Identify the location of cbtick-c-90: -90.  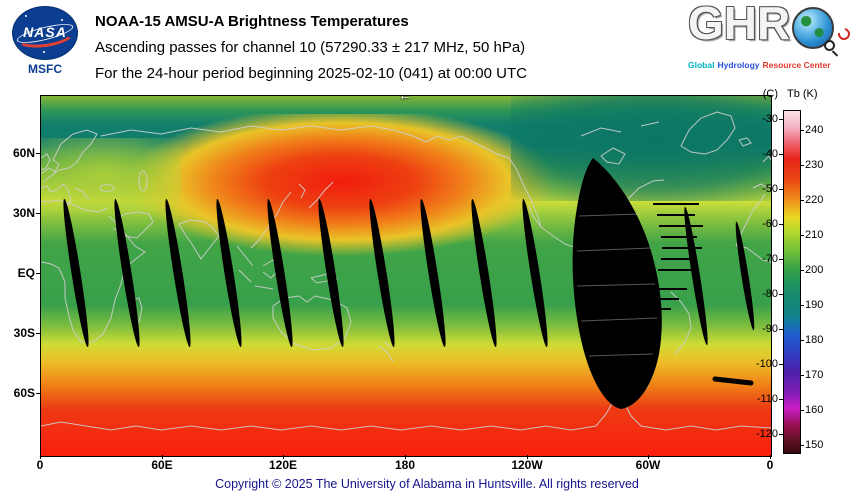
(763, 329).